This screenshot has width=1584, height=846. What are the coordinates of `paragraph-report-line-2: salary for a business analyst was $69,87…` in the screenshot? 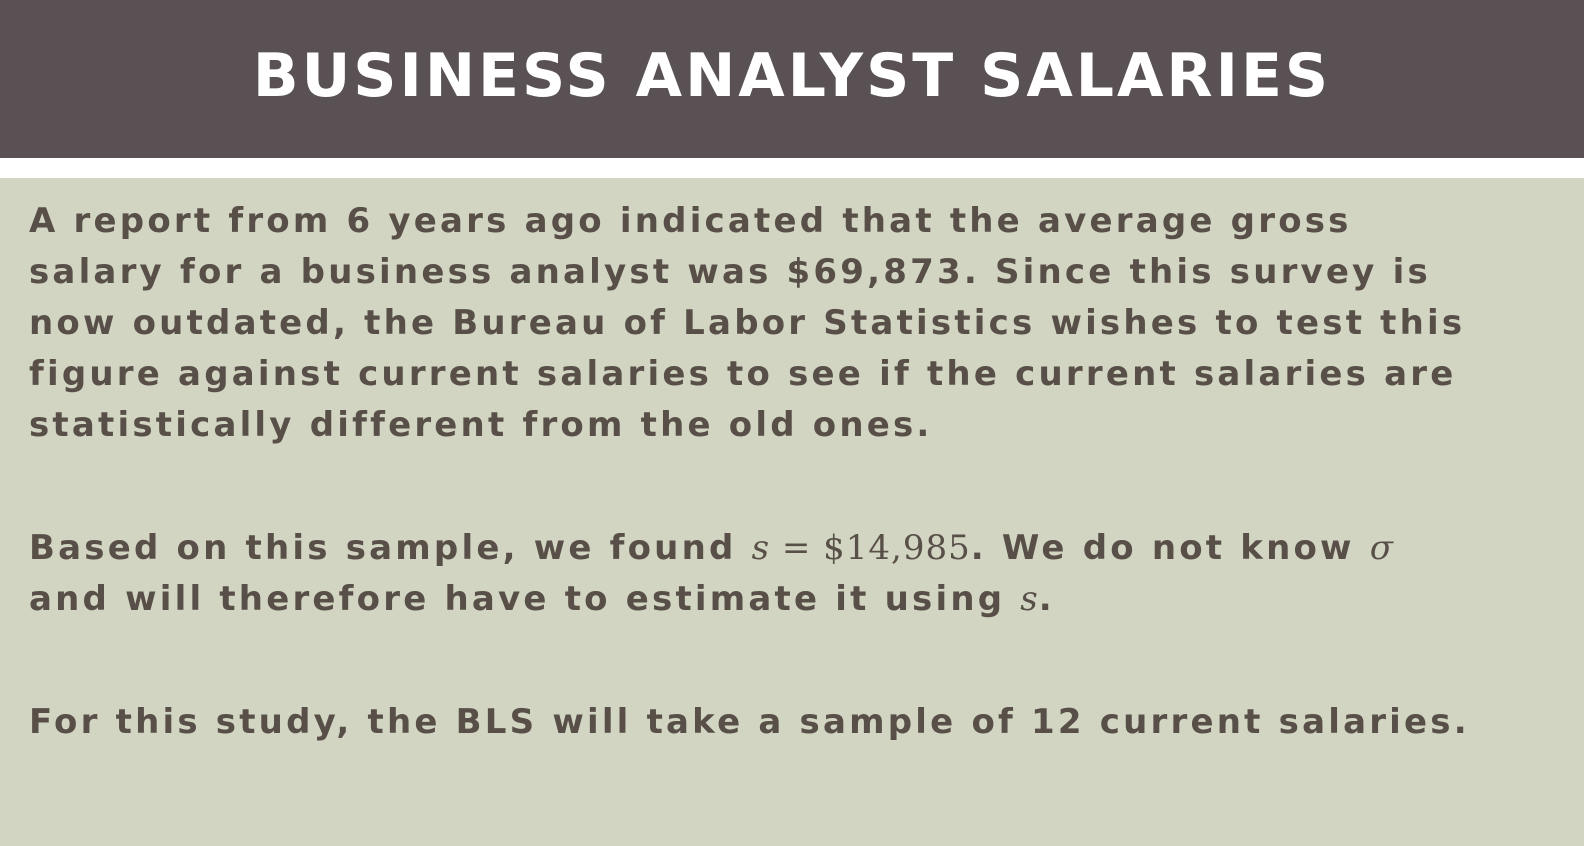 It's located at (730, 272).